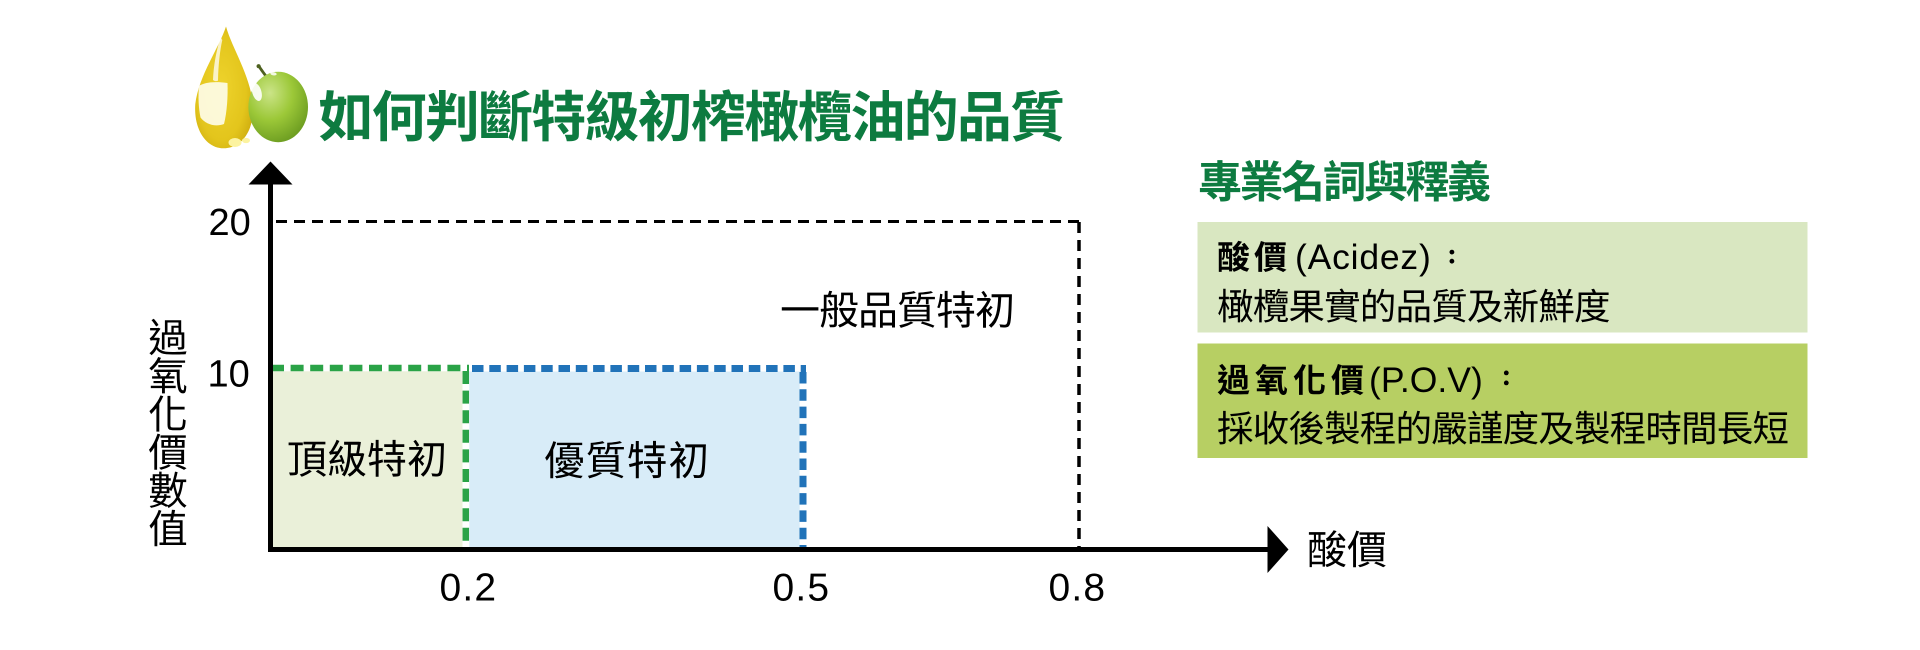 This screenshot has height=650, width=1920. What do you see at coordinates (1363, 257) in the screenshot?
I see `svg-text: (Acidez)` at bounding box center [1363, 257].